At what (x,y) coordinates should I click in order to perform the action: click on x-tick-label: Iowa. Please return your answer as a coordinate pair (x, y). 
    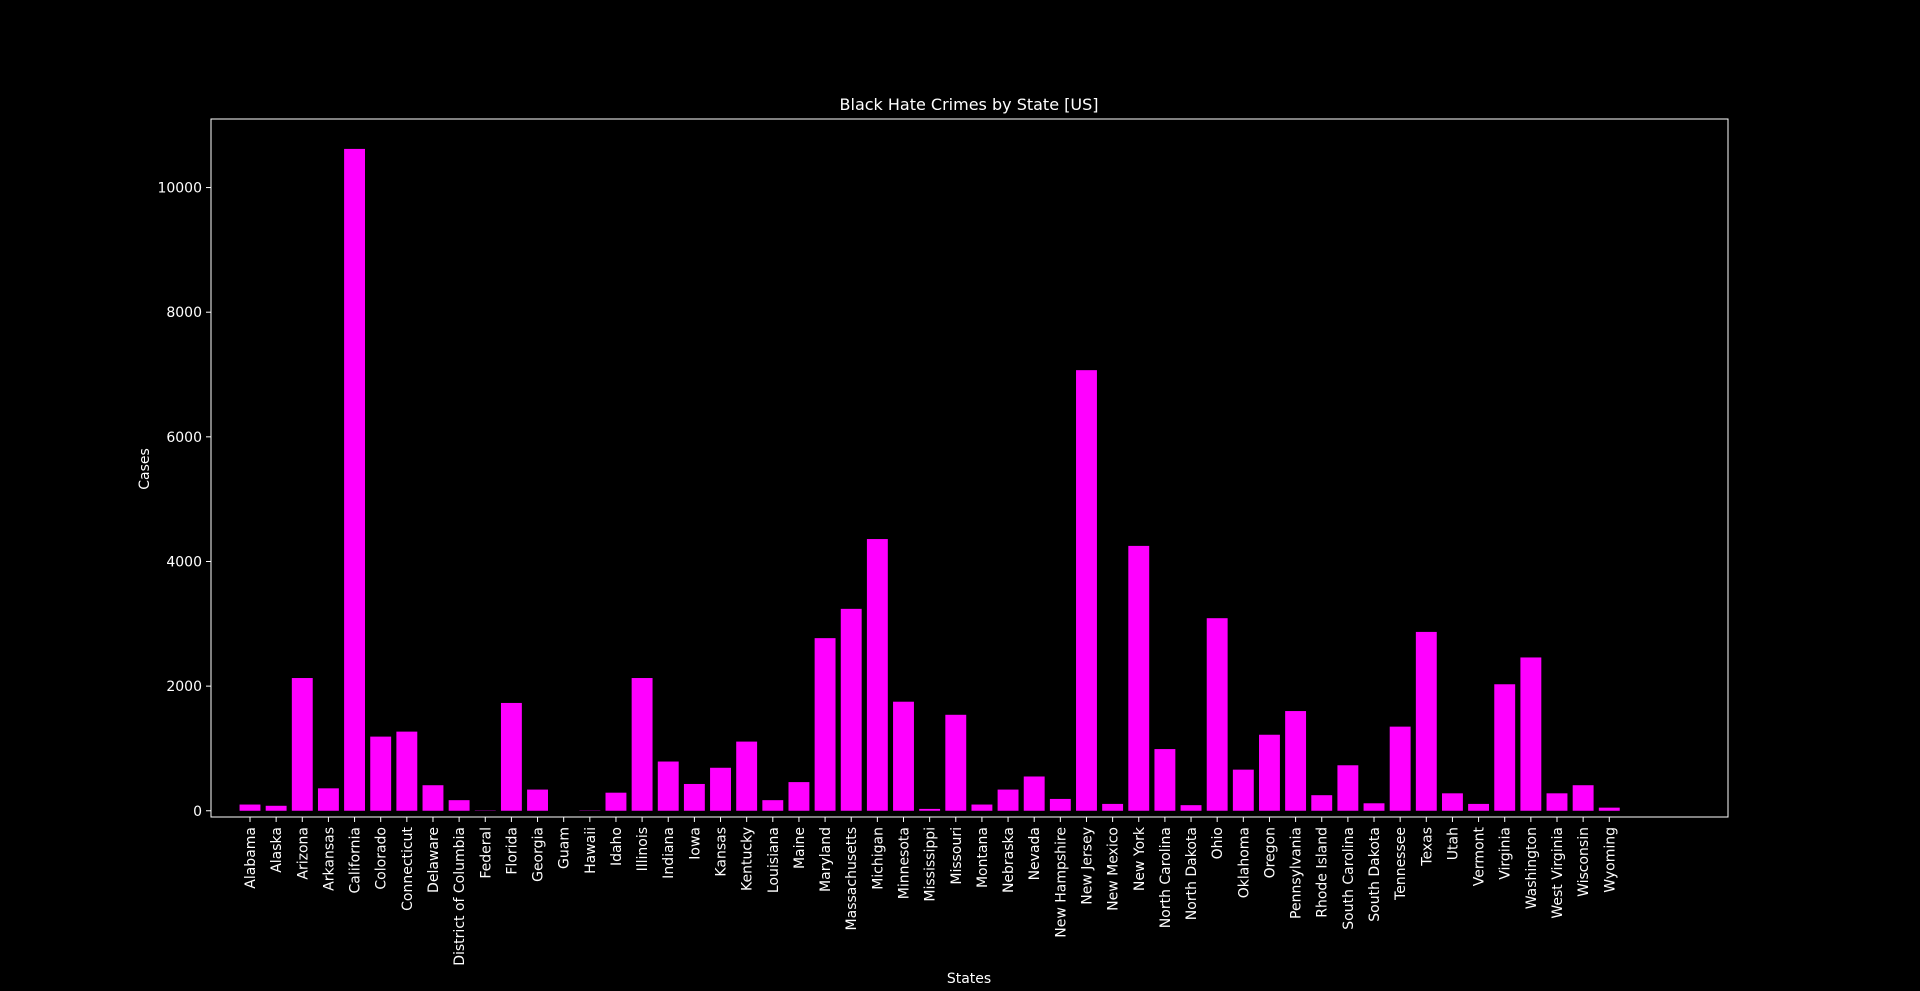
    Looking at the image, I should click on (695, 843).